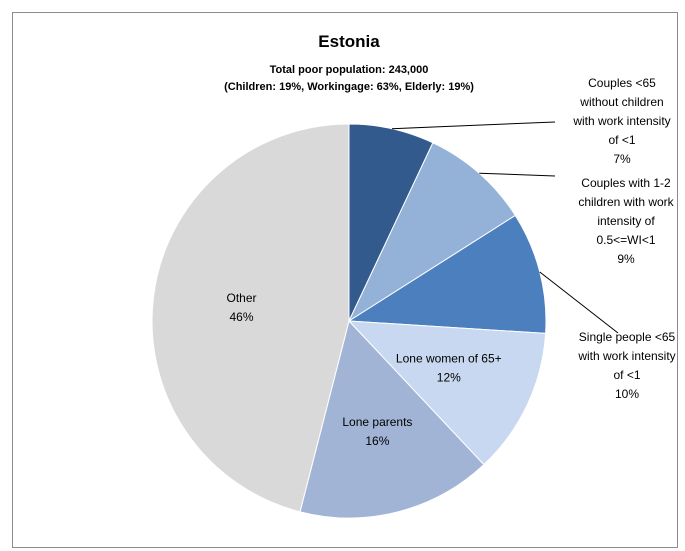 This screenshot has height=551, width=685. Describe the element at coordinates (241, 298) in the screenshot. I see `slice-category-label: Other` at that location.